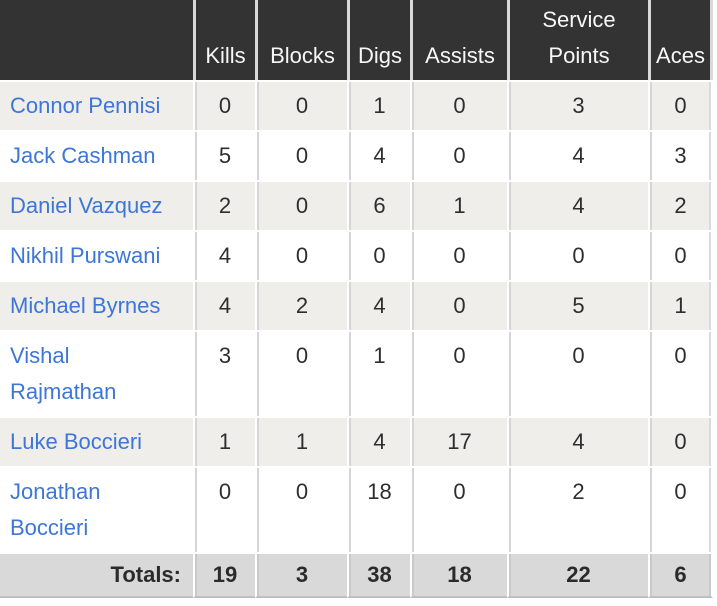  Describe the element at coordinates (301, 40) in the screenshot. I see `column-header-blocks: Blocks` at that location.